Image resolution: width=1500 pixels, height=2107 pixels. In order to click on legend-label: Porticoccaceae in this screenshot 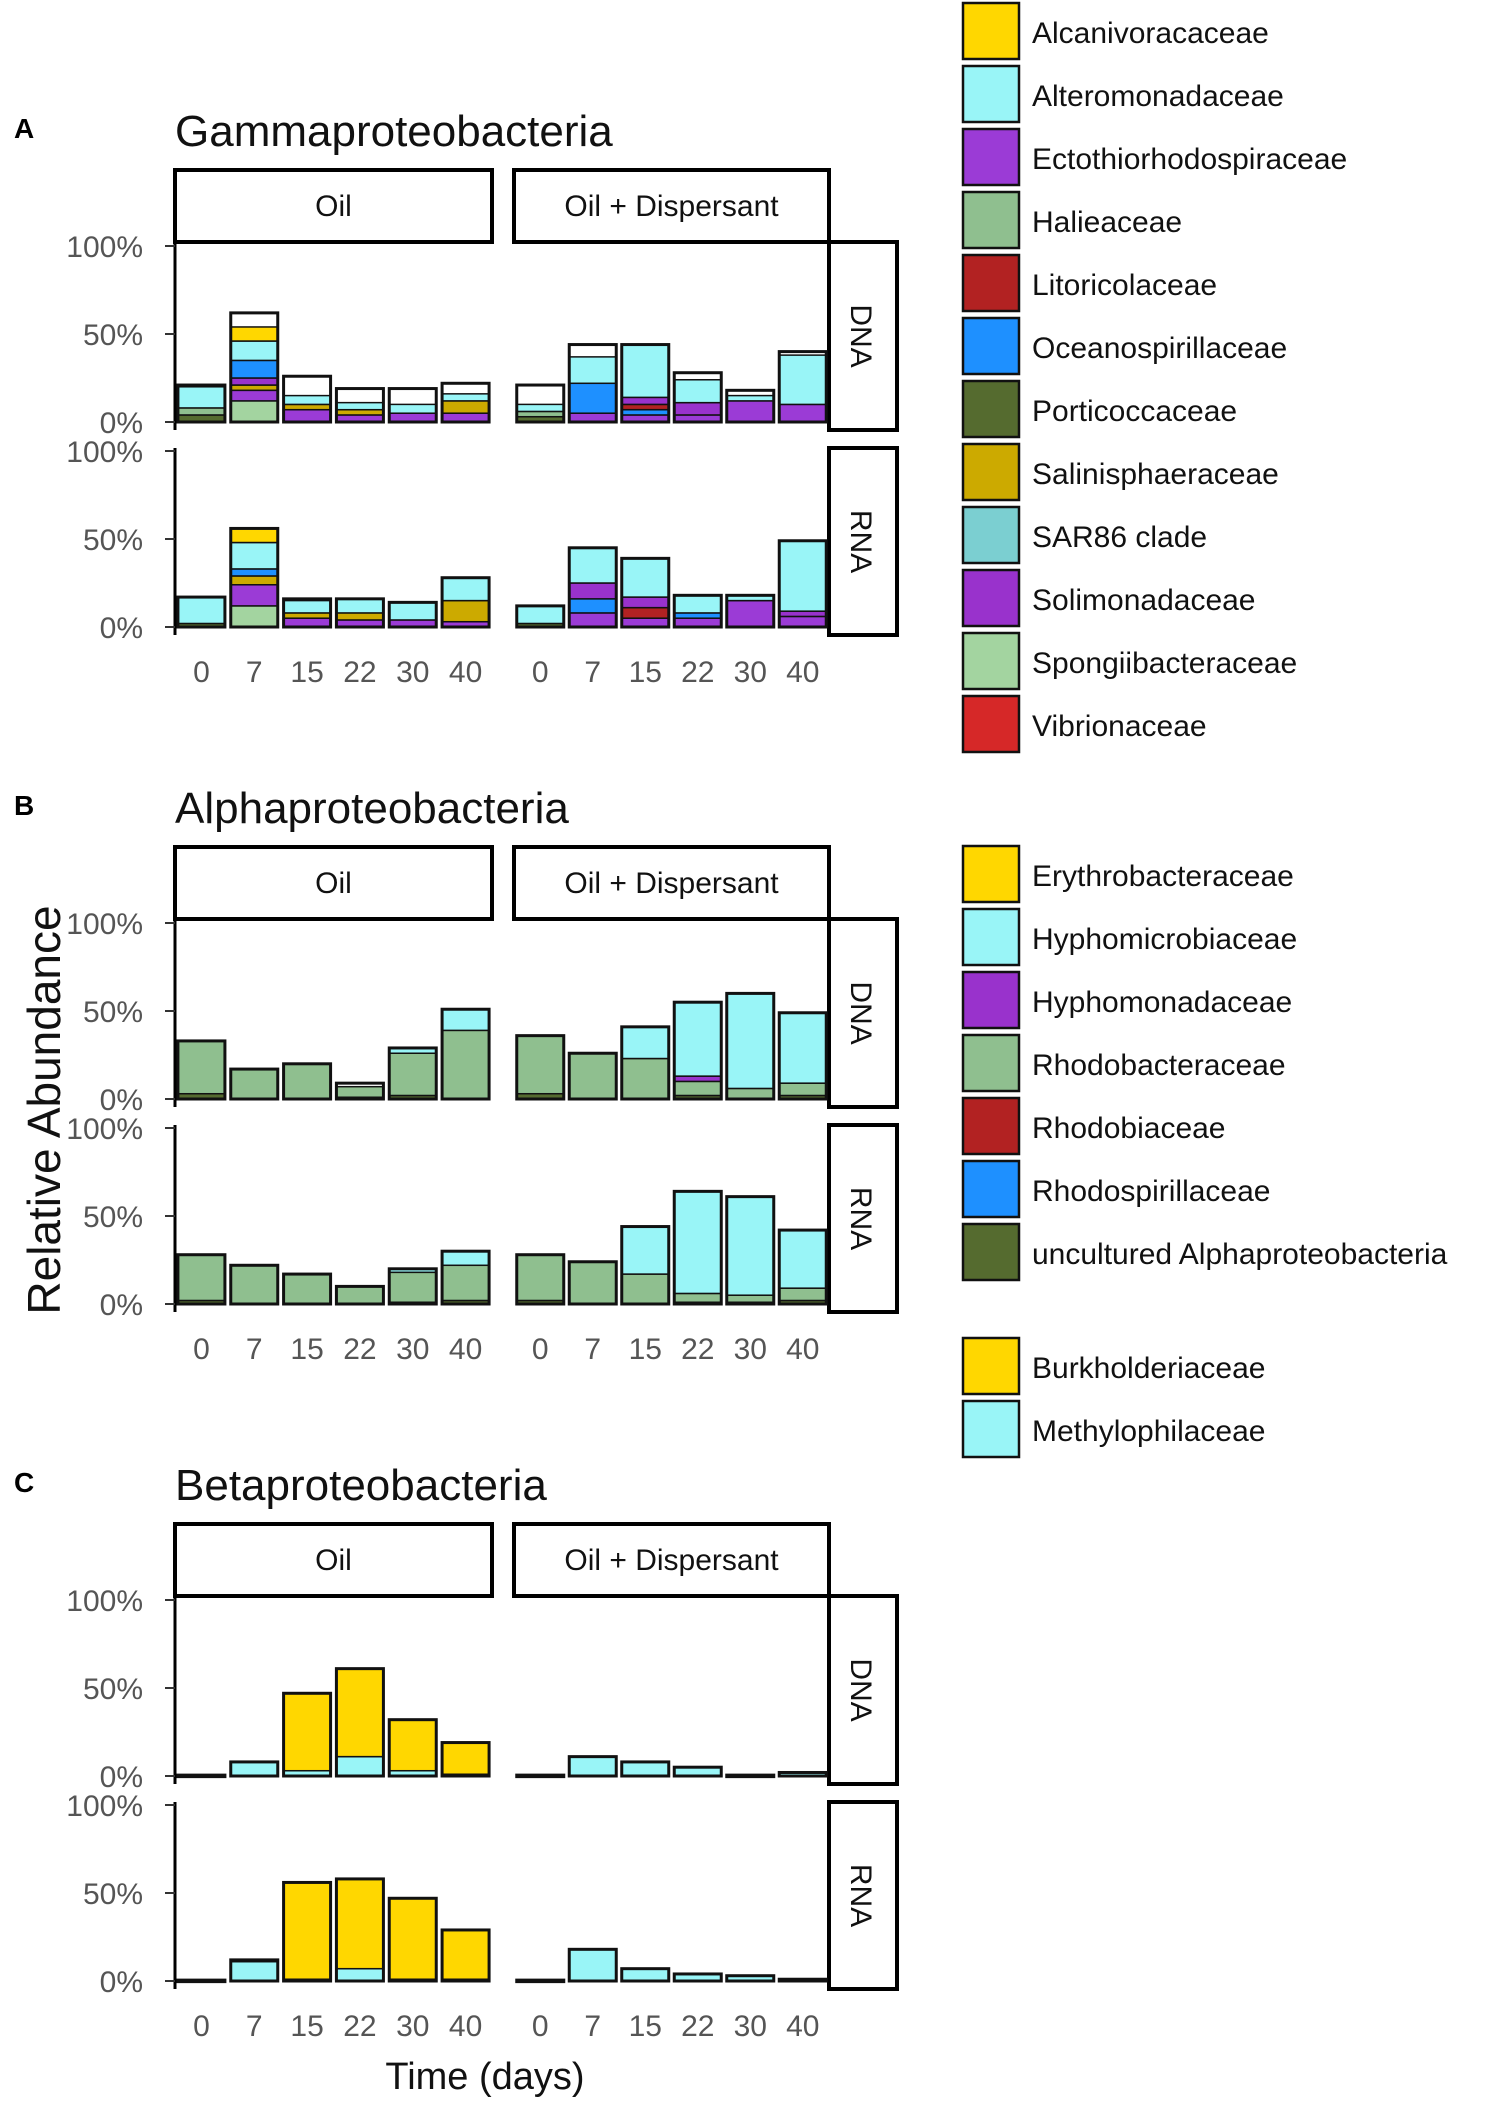, I will do `click(1134, 411)`.